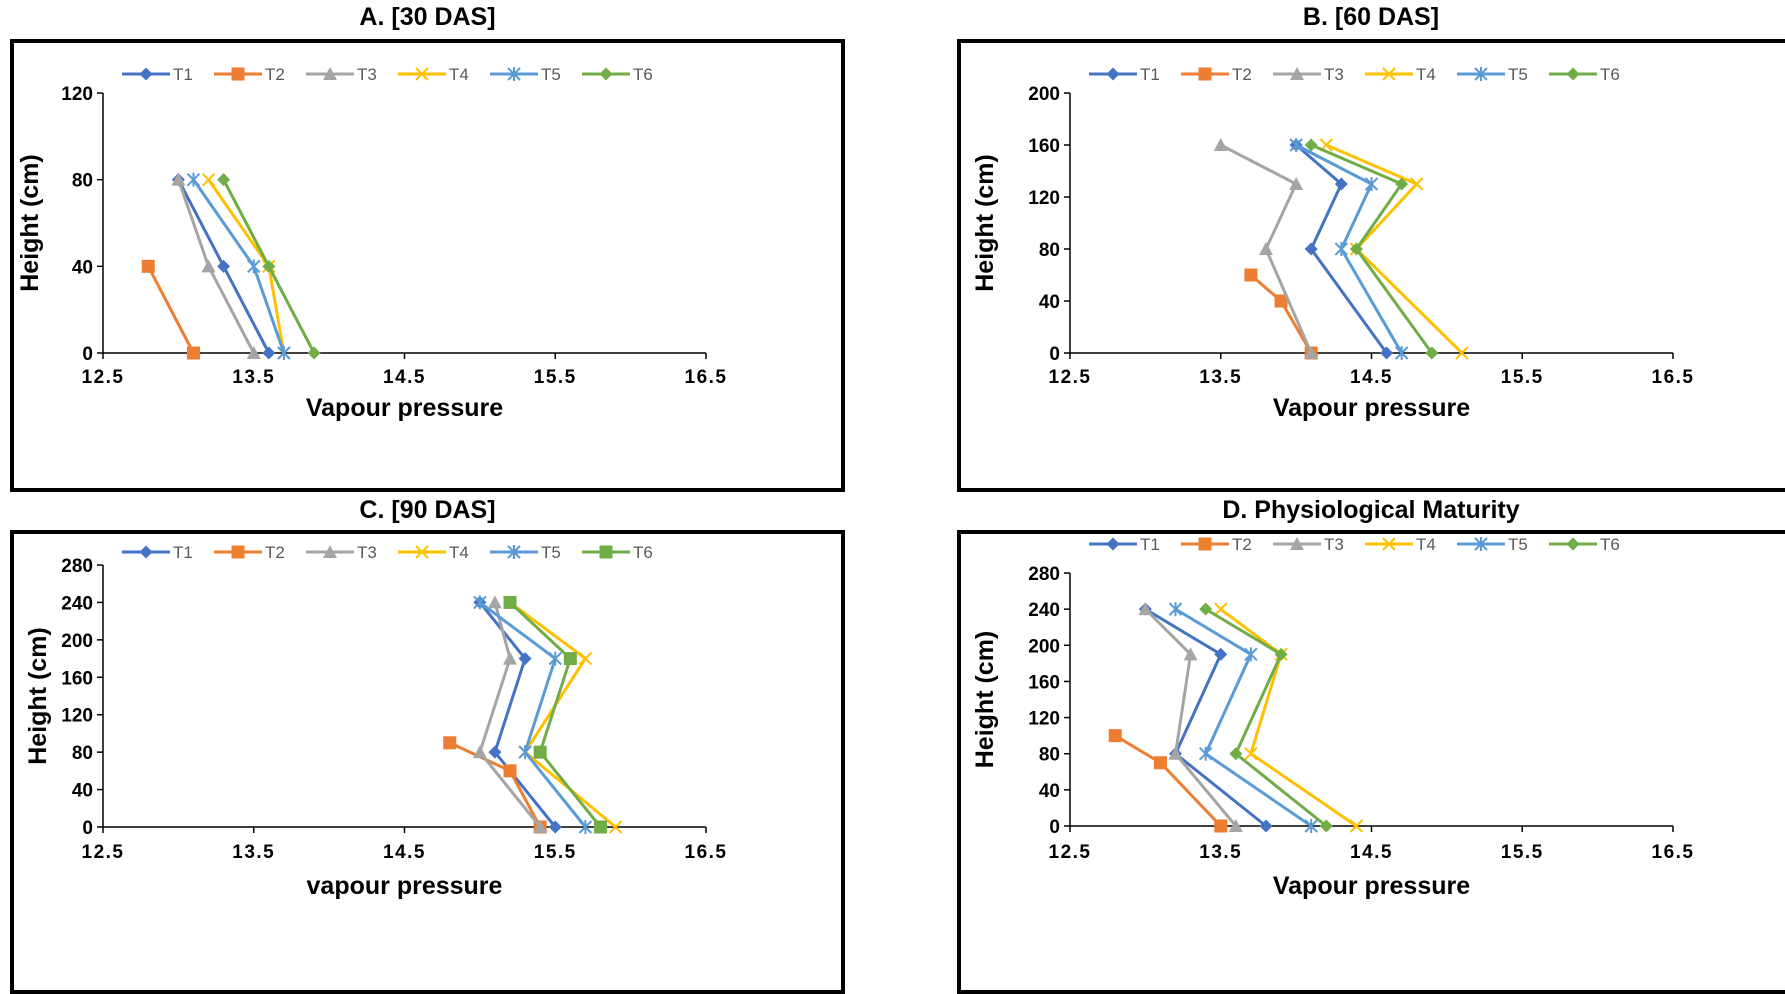  I want to click on series-t2, so click(170, 309).